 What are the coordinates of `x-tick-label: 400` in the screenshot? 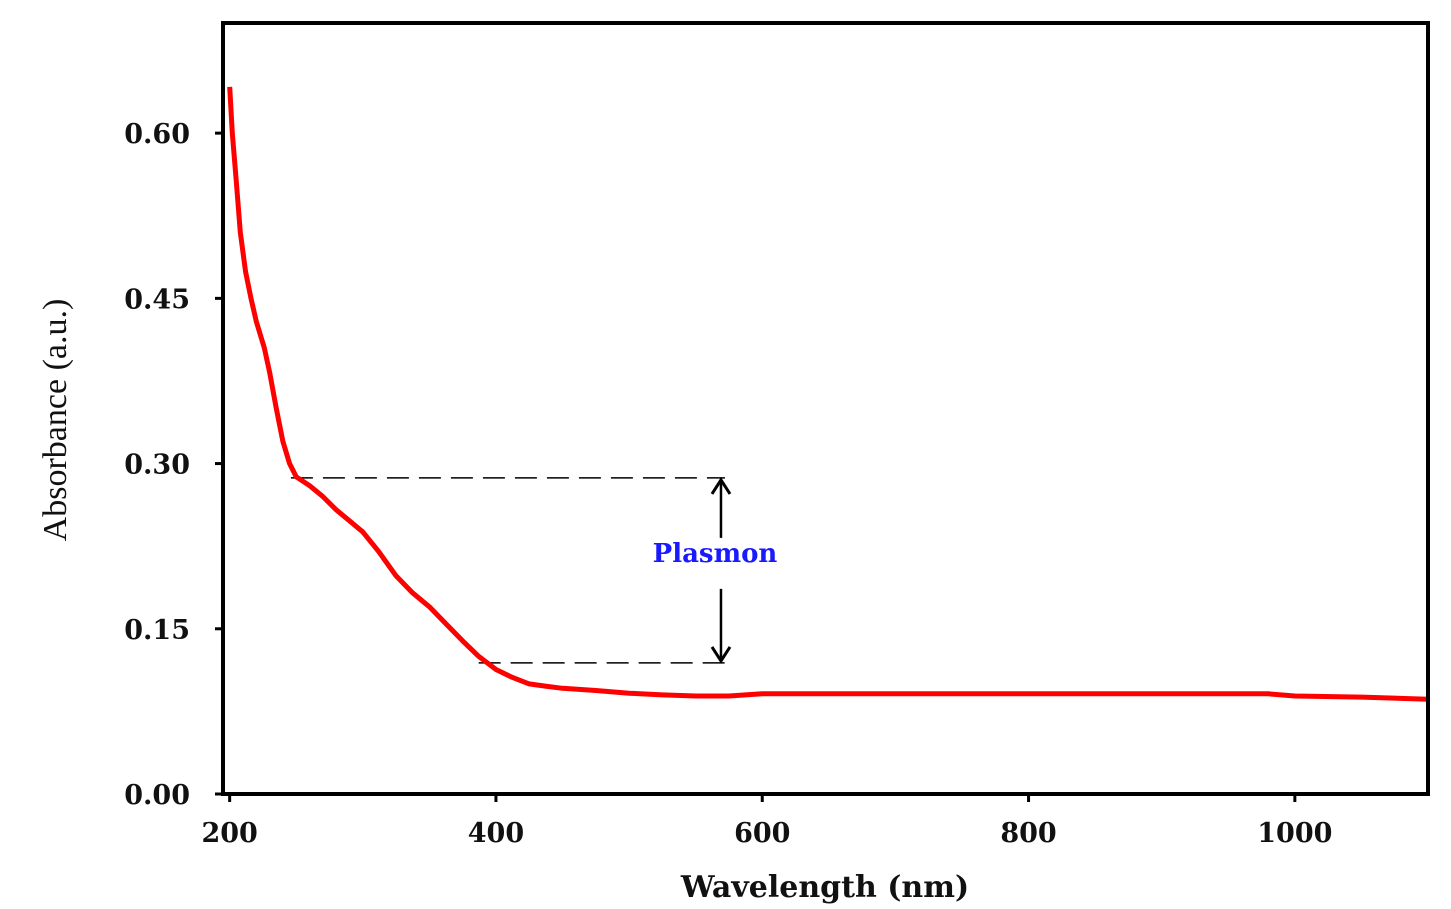 It's located at (496, 833).